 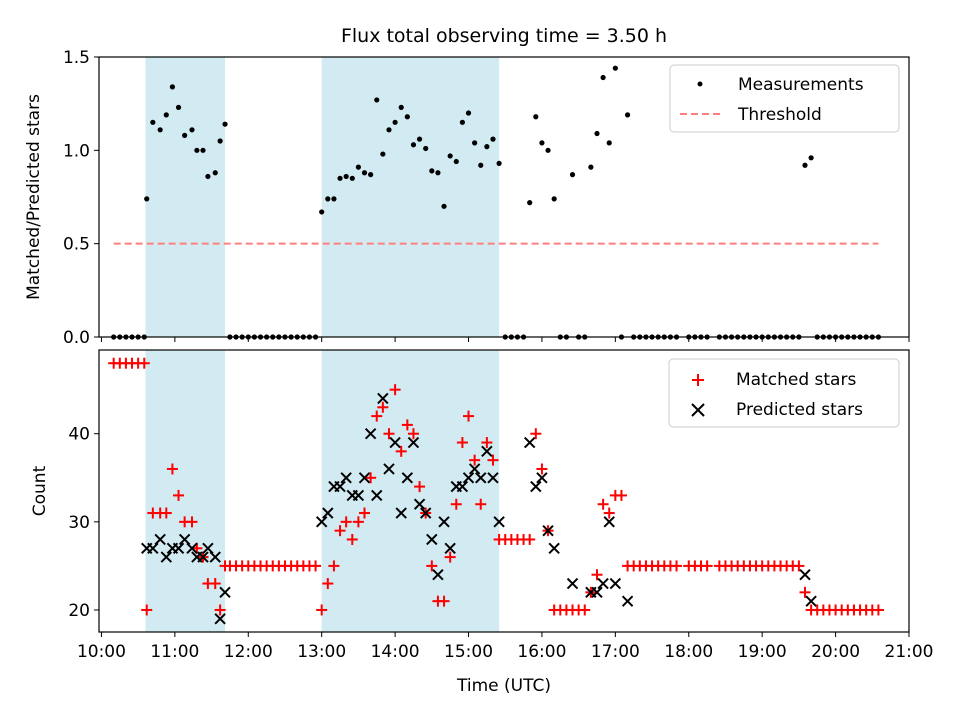 What do you see at coordinates (40, 490) in the screenshot?
I see `bottom-y-axis-label: Count` at bounding box center [40, 490].